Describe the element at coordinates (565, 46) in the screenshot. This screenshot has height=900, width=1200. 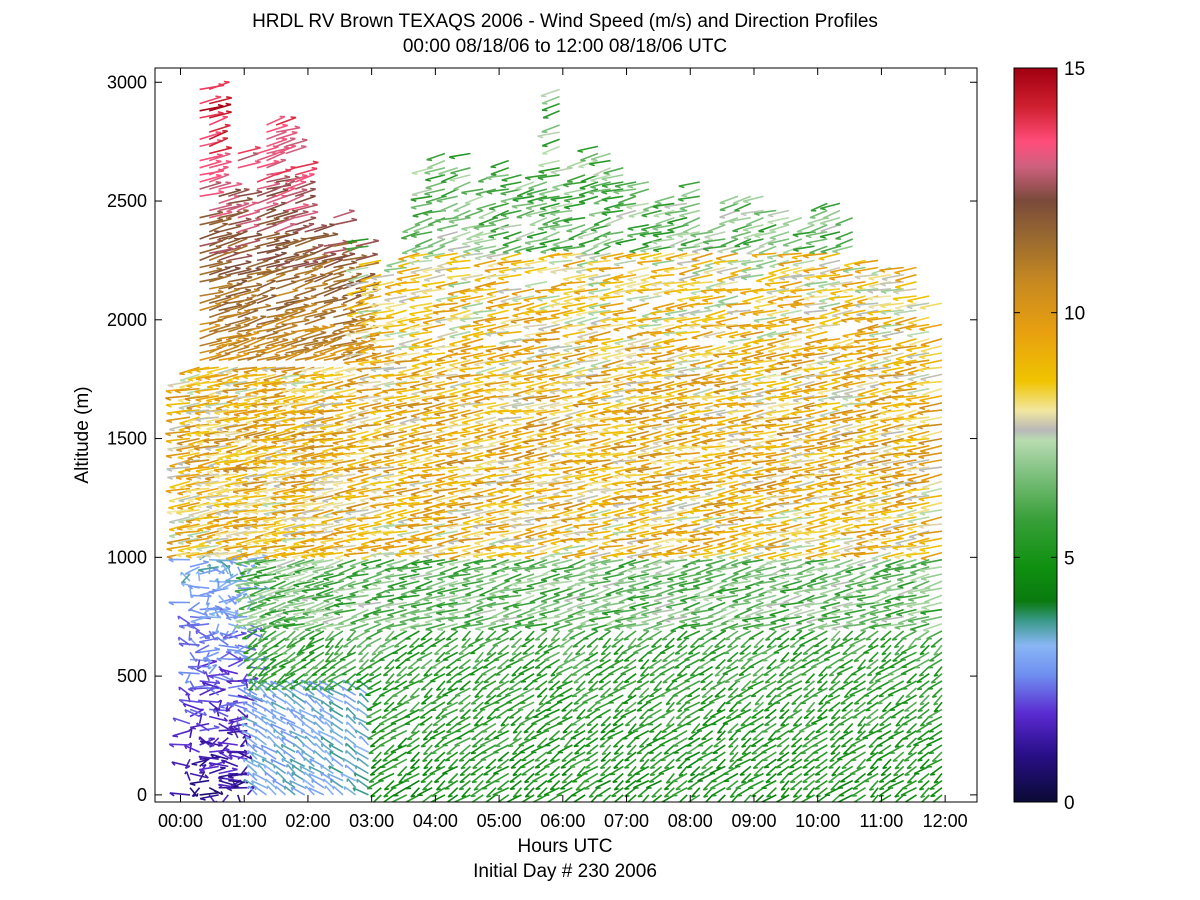
I see `chart-subtitle: 00:00 08/18/06 to 12:00 08/18/06 UTC` at that location.